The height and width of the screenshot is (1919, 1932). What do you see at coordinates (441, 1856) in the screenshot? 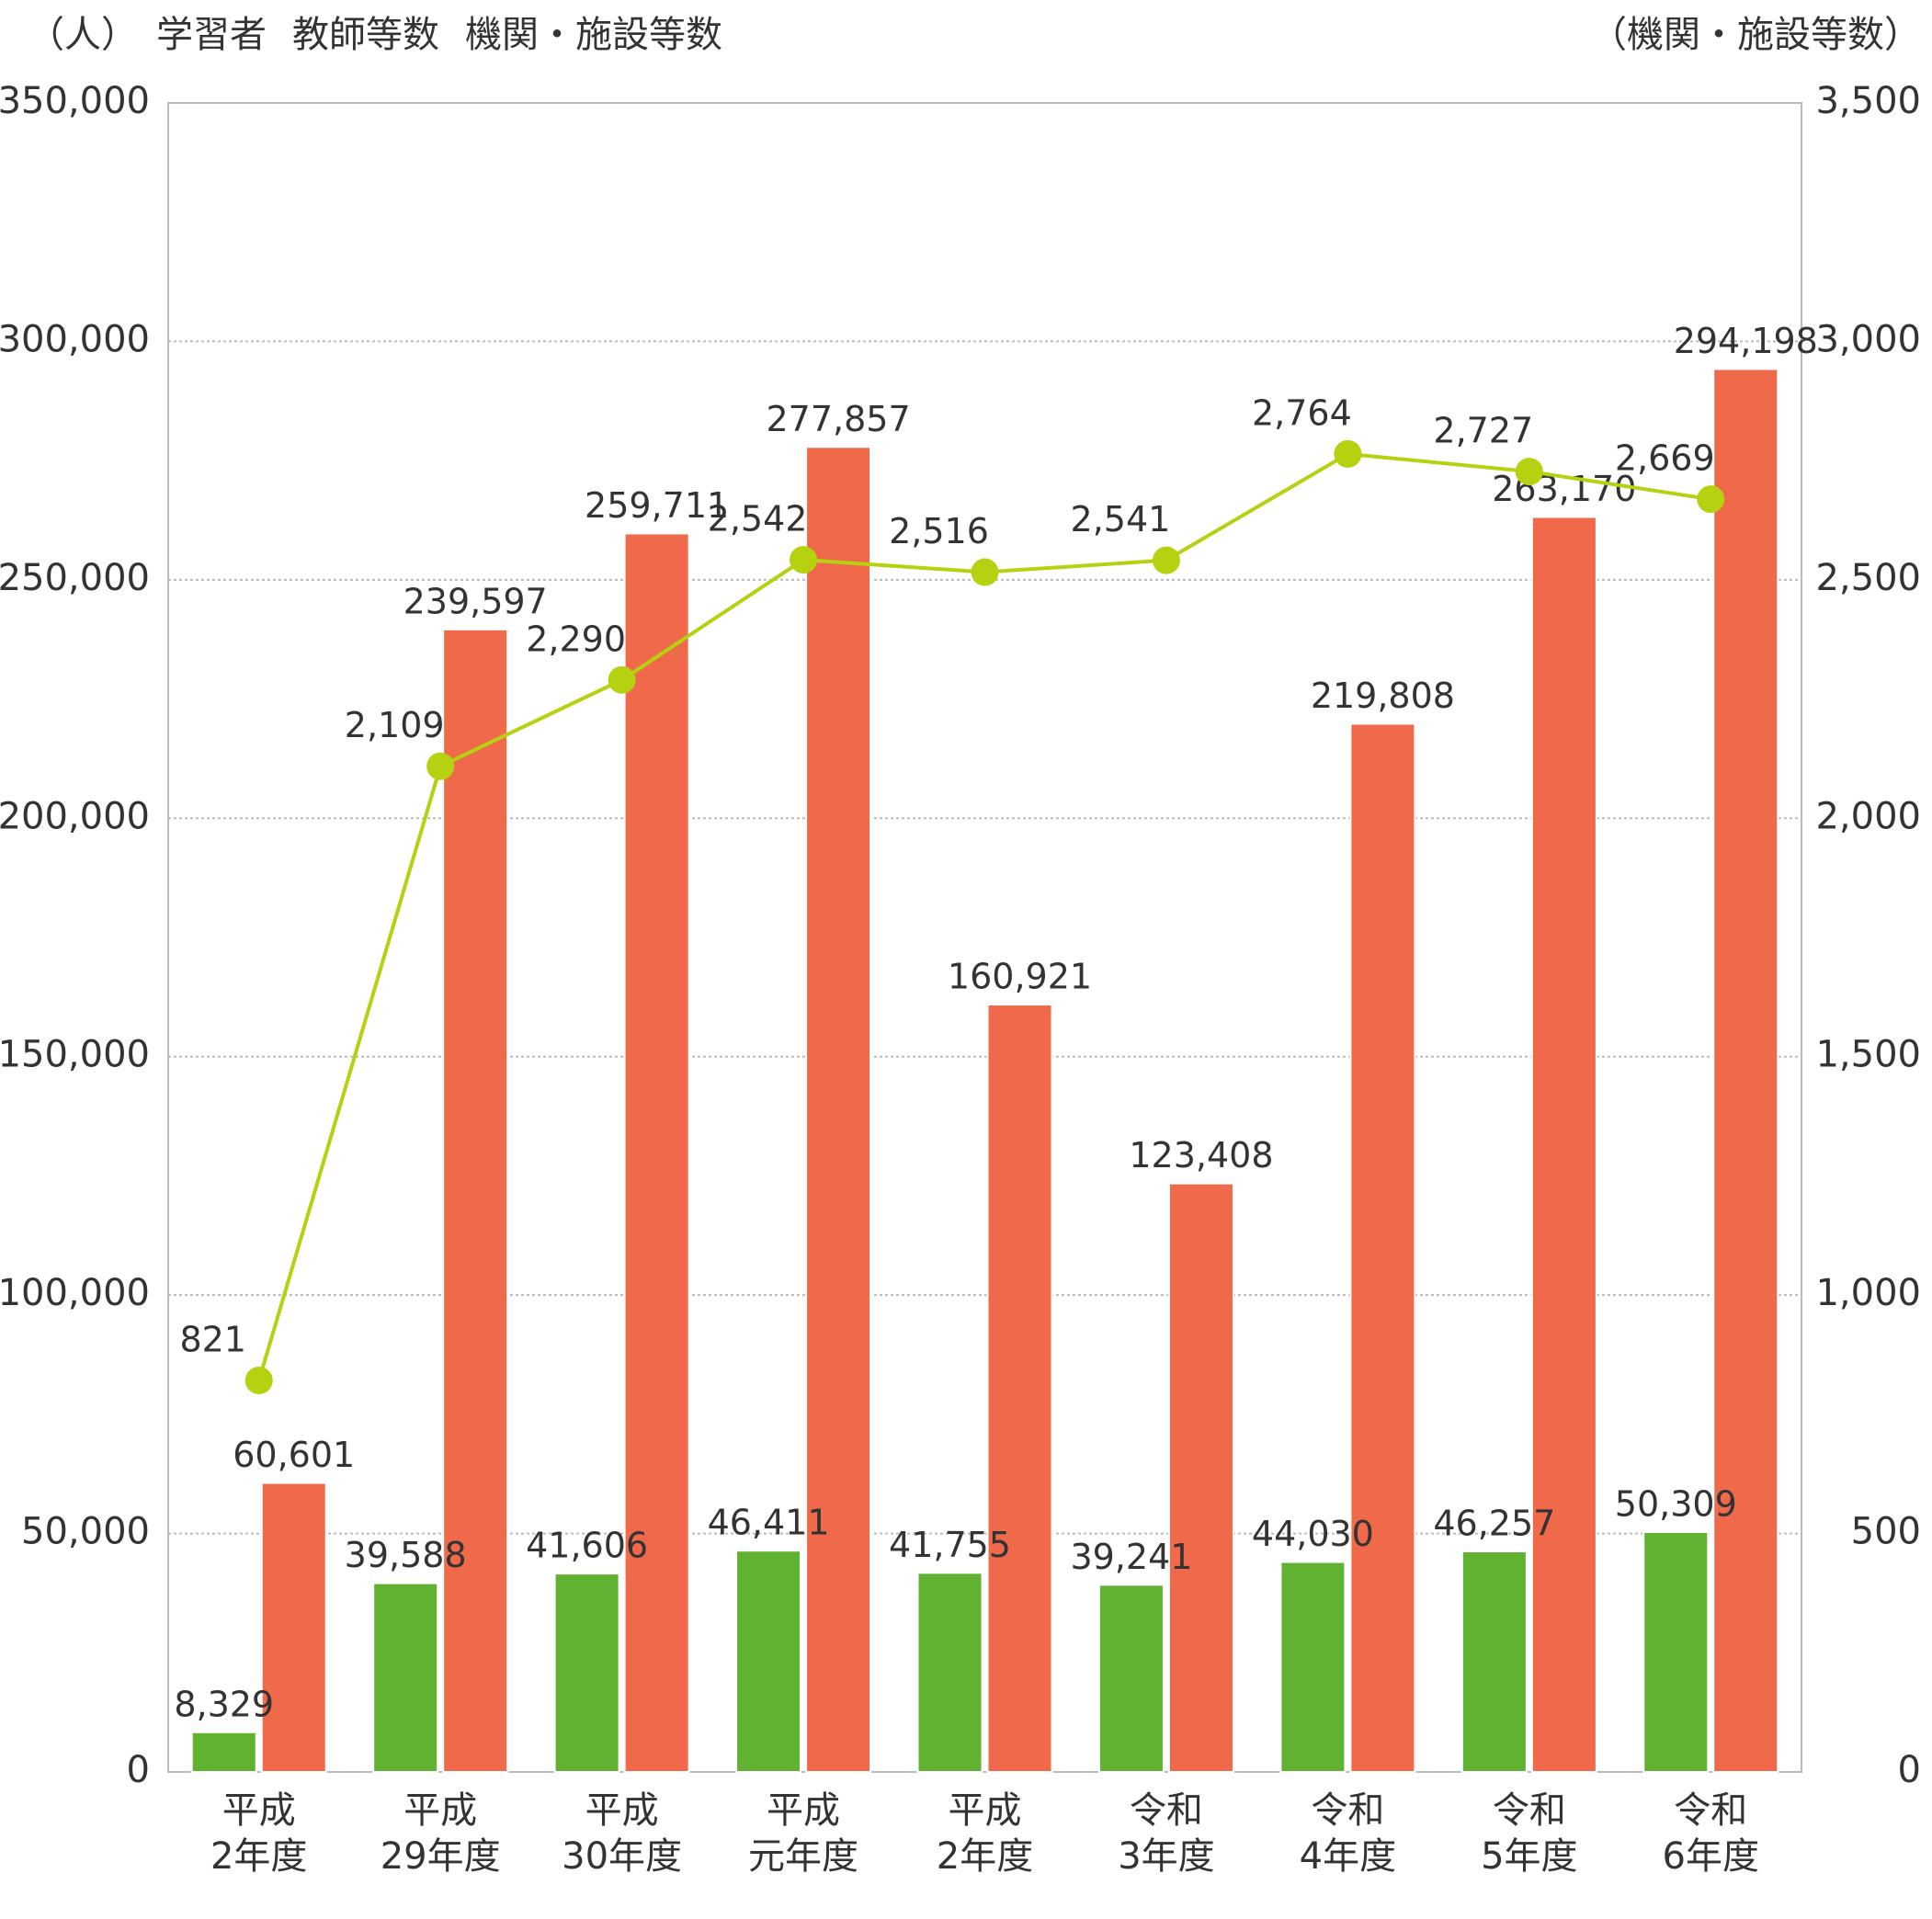
I see `x-tick-label: 29年度` at bounding box center [441, 1856].